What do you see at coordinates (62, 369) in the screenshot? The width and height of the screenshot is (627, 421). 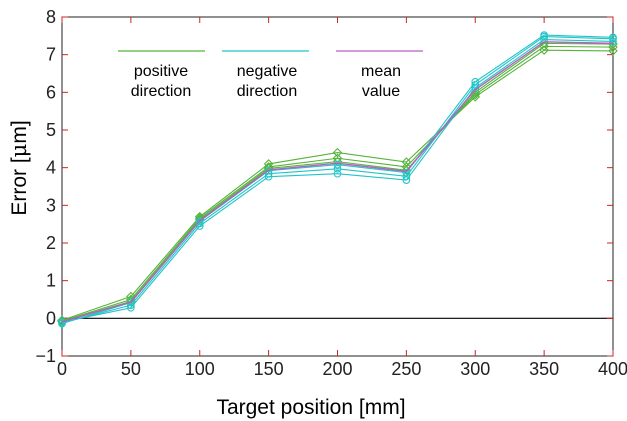 I see `x-tick-label: 0` at bounding box center [62, 369].